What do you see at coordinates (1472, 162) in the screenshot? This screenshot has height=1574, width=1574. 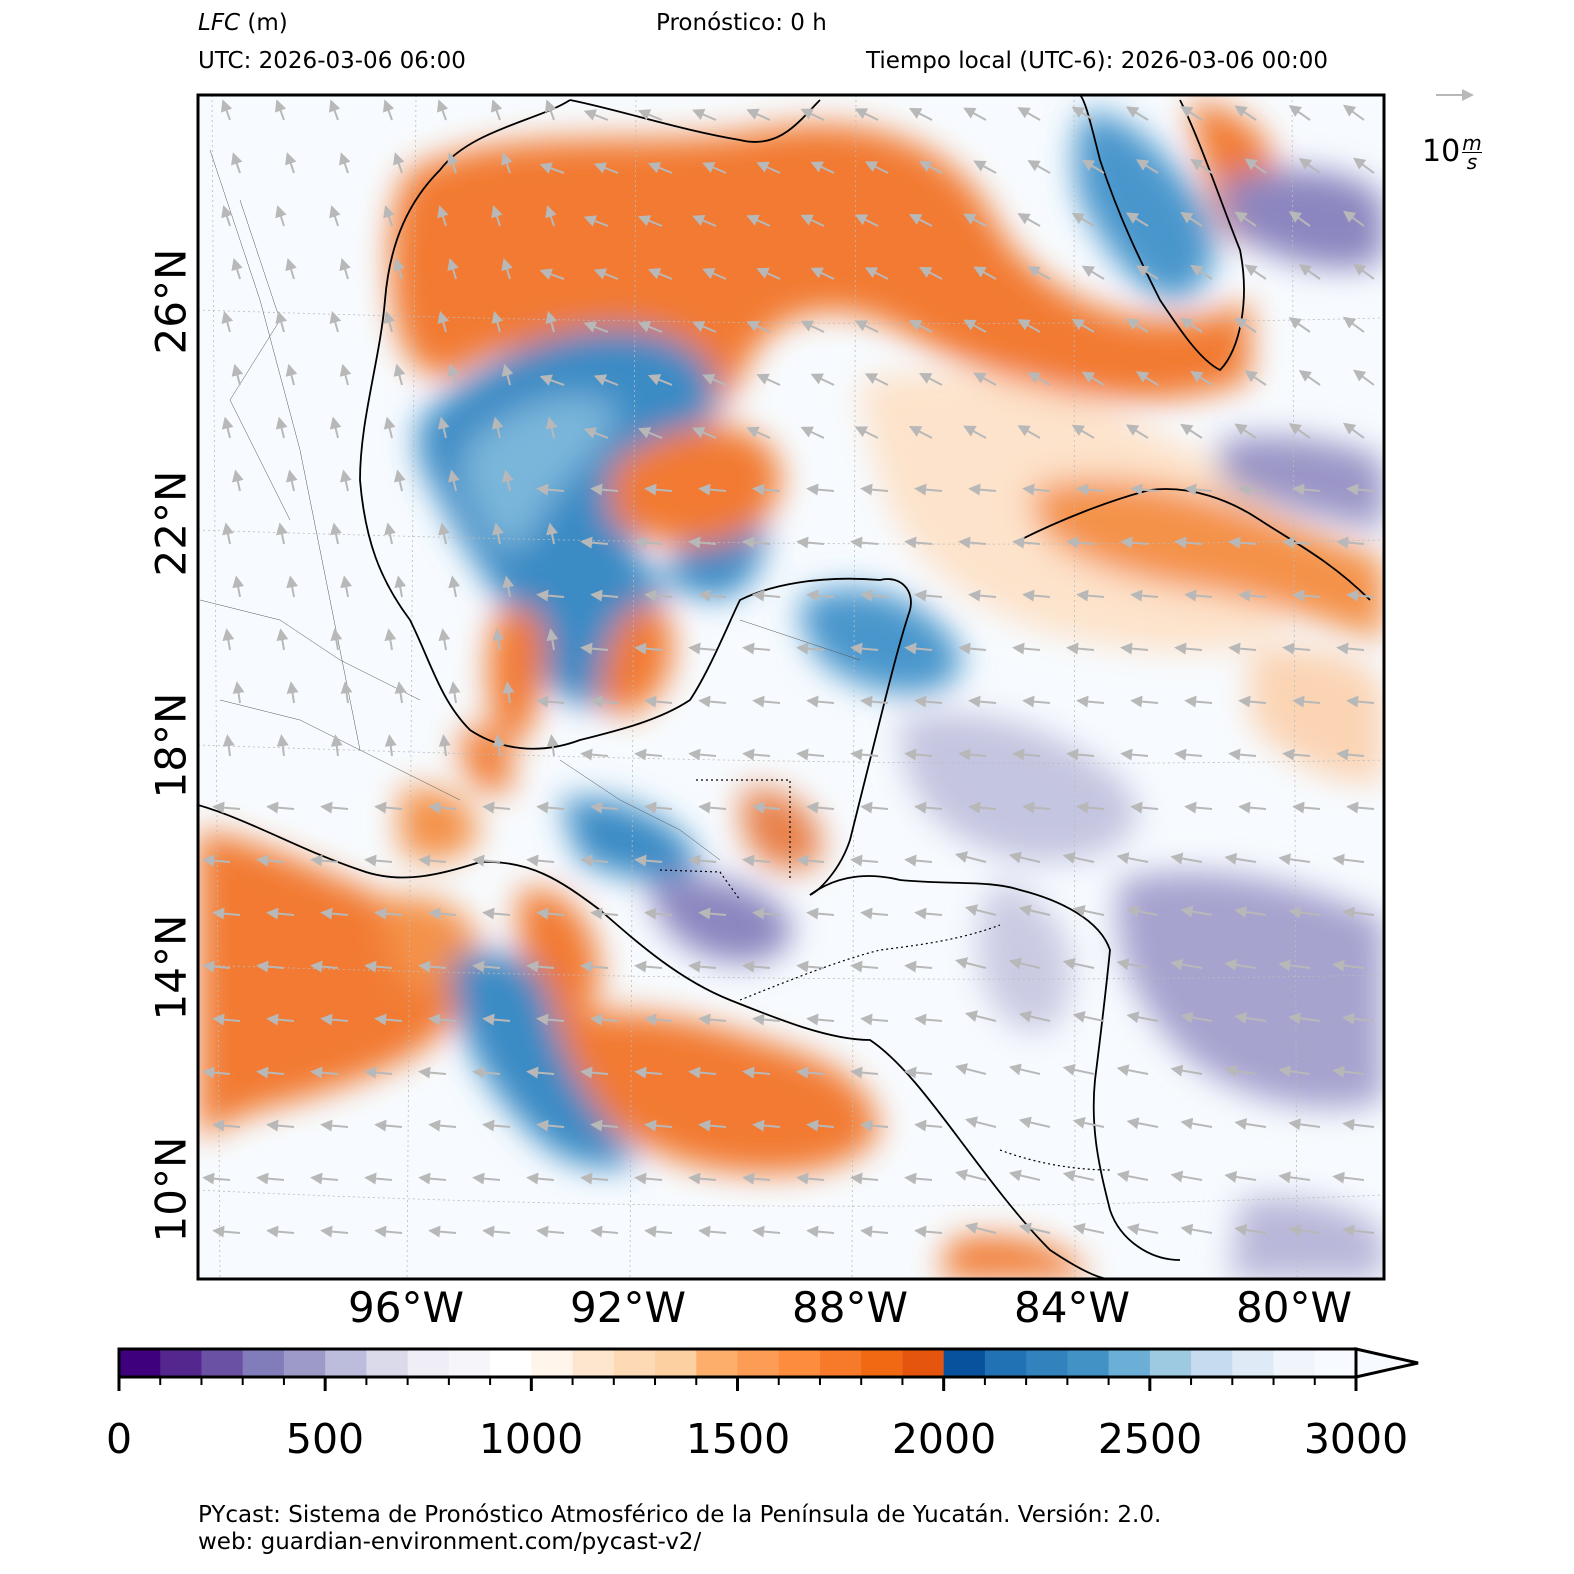 I see `wind-reference-unit-den: s` at bounding box center [1472, 162].